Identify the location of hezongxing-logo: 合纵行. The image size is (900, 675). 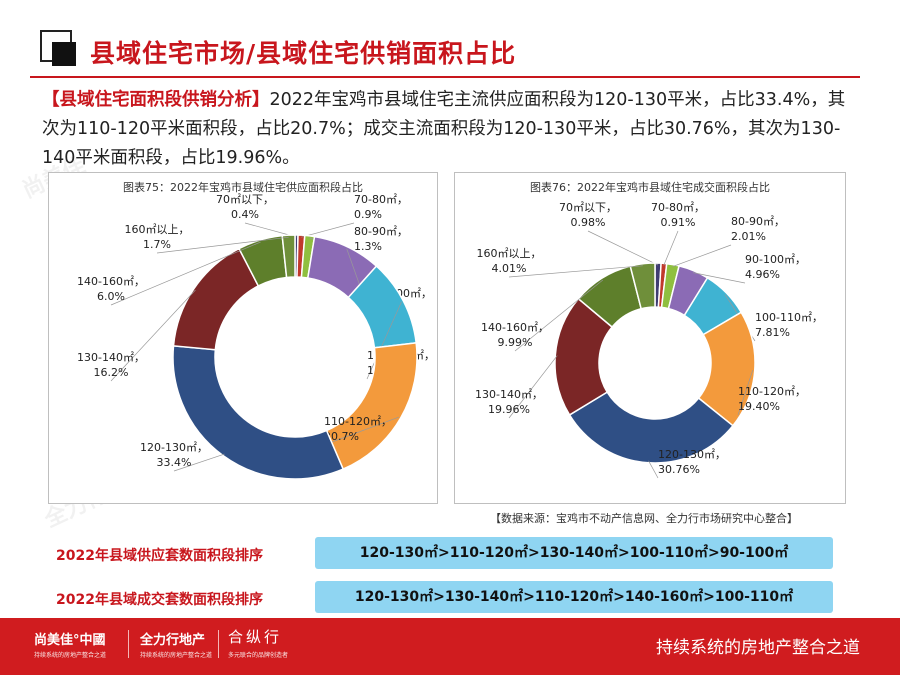
(255, 637).